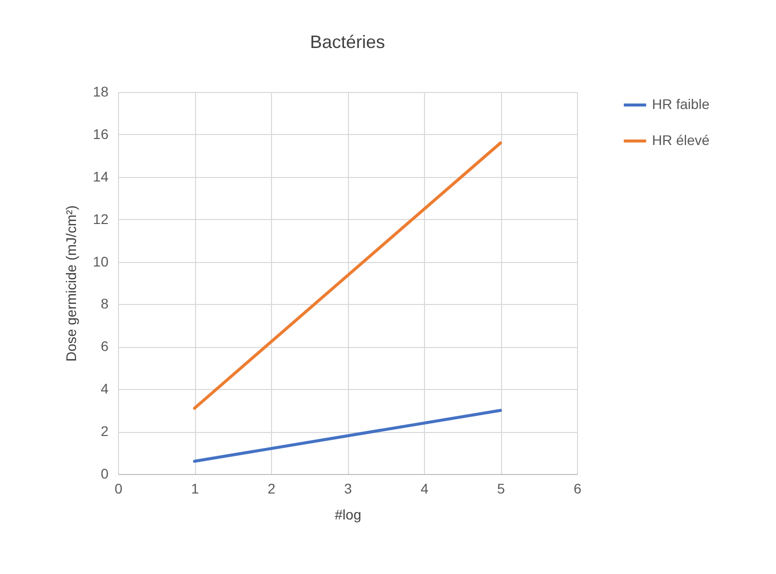  I want to click on y-tick-label: 12, so click(100, 218).